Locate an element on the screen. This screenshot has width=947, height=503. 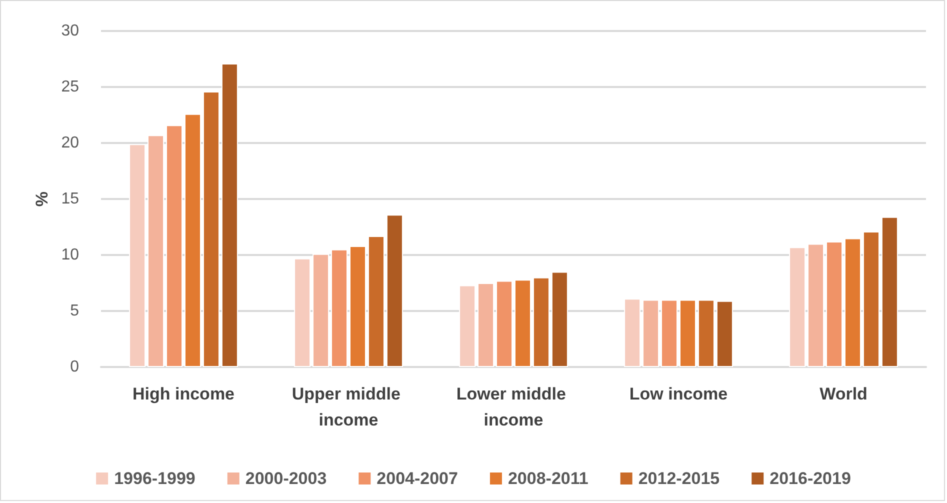
y-tick-label: 10 is located at coordinates (70, 255).